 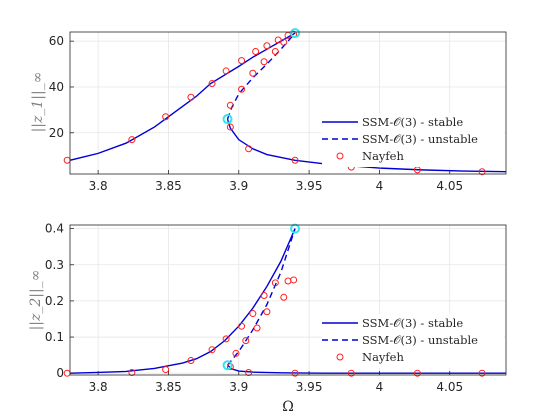 What do you see at coordinates (36, 300) in the screenshot?
I see `y-axis-label-bottom: ||z_2||_∞` at bounding box center [36, 300].